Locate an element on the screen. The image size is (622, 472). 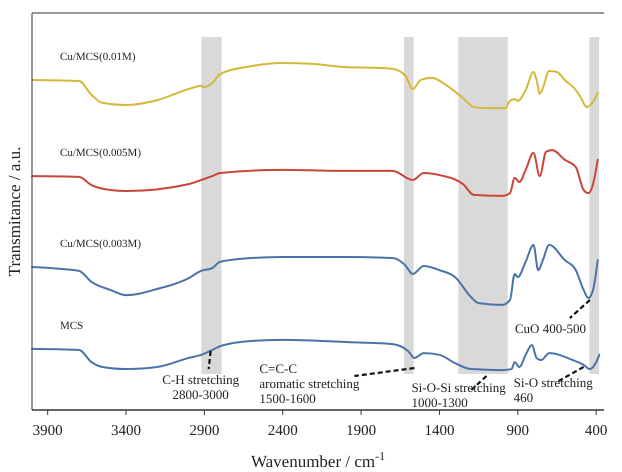
x-tick-label: 1400 is located at coordinates (439, 431).